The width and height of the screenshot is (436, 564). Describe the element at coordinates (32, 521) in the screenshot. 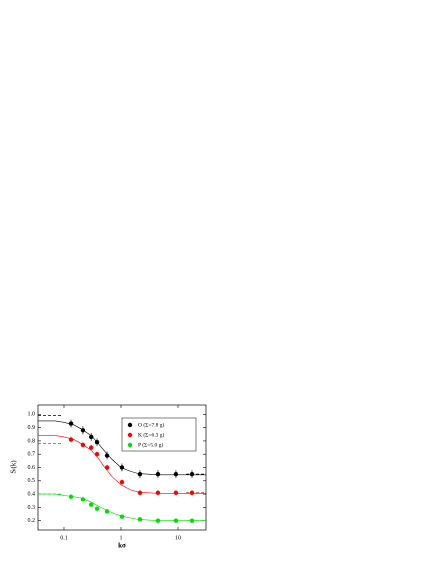

I see `y-tick-label: 0.2` at that location.